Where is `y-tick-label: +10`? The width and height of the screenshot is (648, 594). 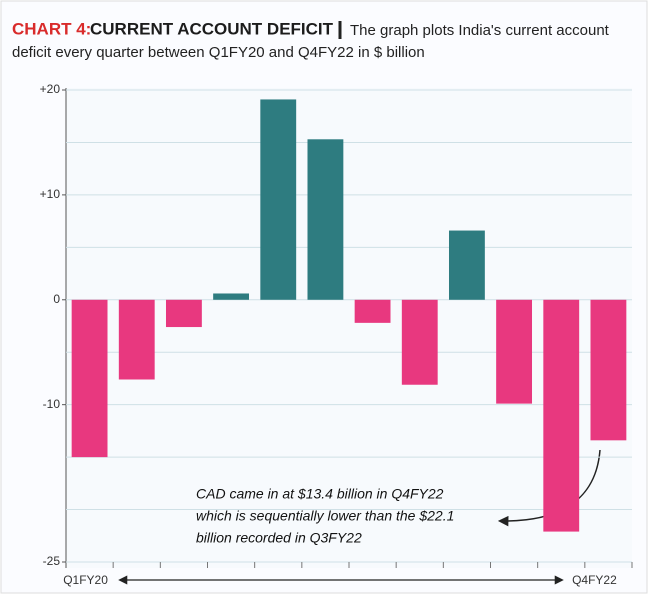
y-tick-label: +10 is located at coordinates (50, 194).